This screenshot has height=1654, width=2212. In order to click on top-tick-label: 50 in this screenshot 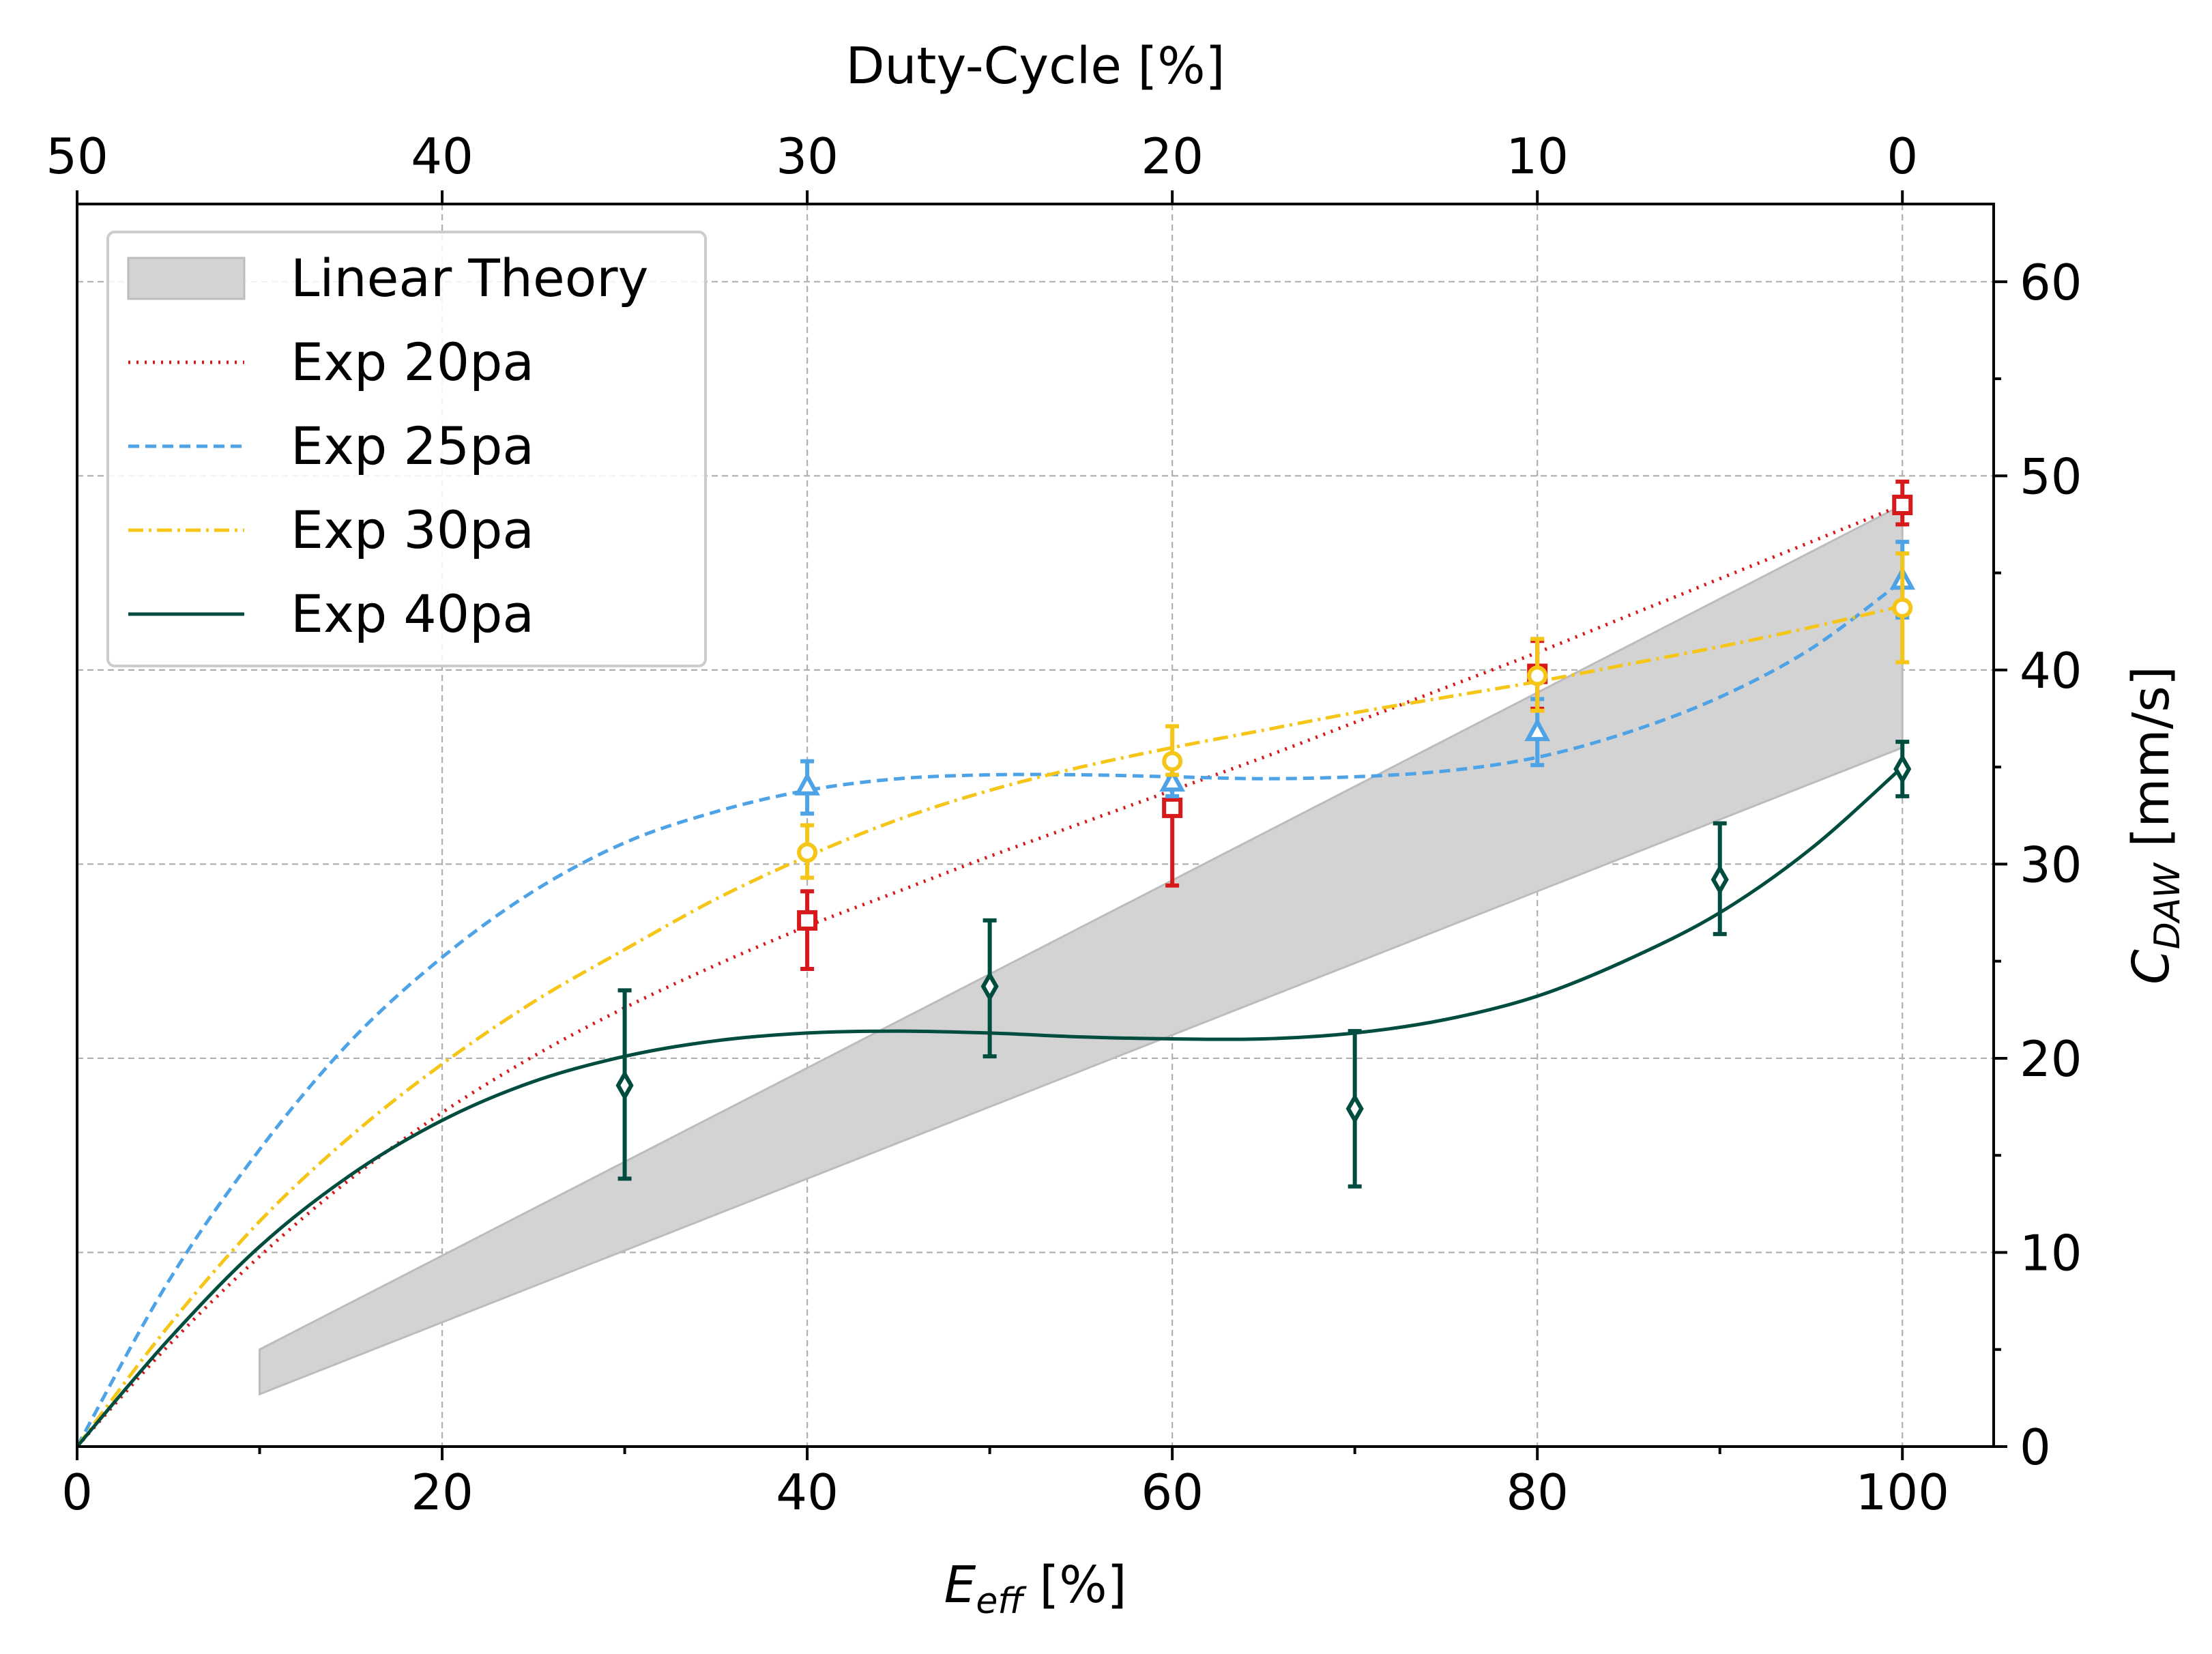, I will do `click(77, 156)`.